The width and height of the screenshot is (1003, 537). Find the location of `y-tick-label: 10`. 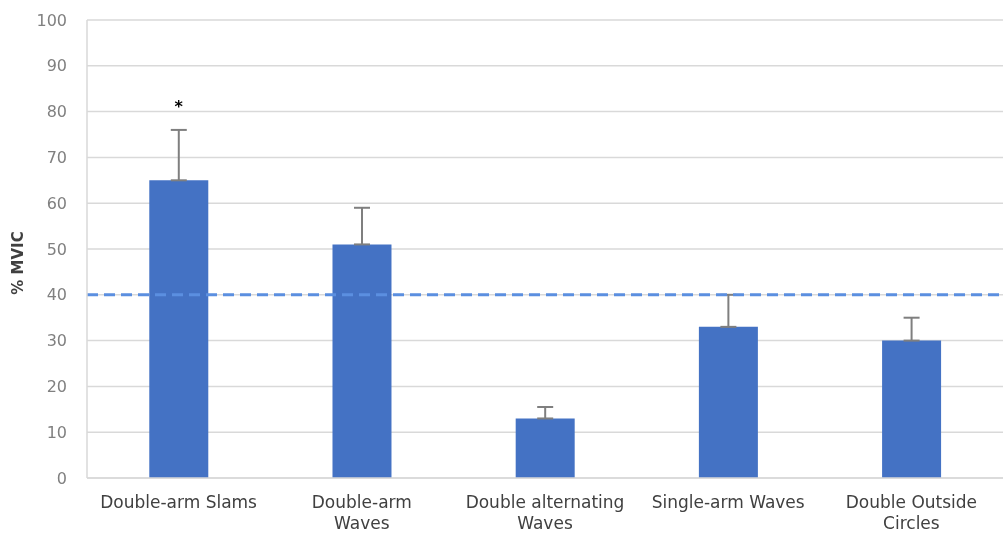

y-tick-label: 10 is located at coordinates (56, 432).